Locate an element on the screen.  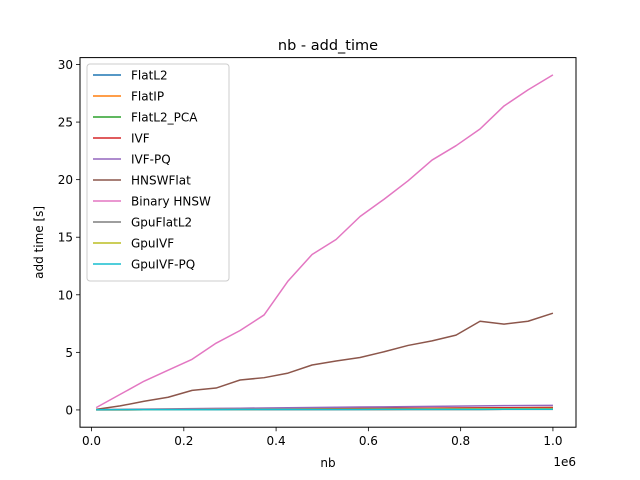
x-axis-offset-label: 1e6 is located at coordinates (564, 462).